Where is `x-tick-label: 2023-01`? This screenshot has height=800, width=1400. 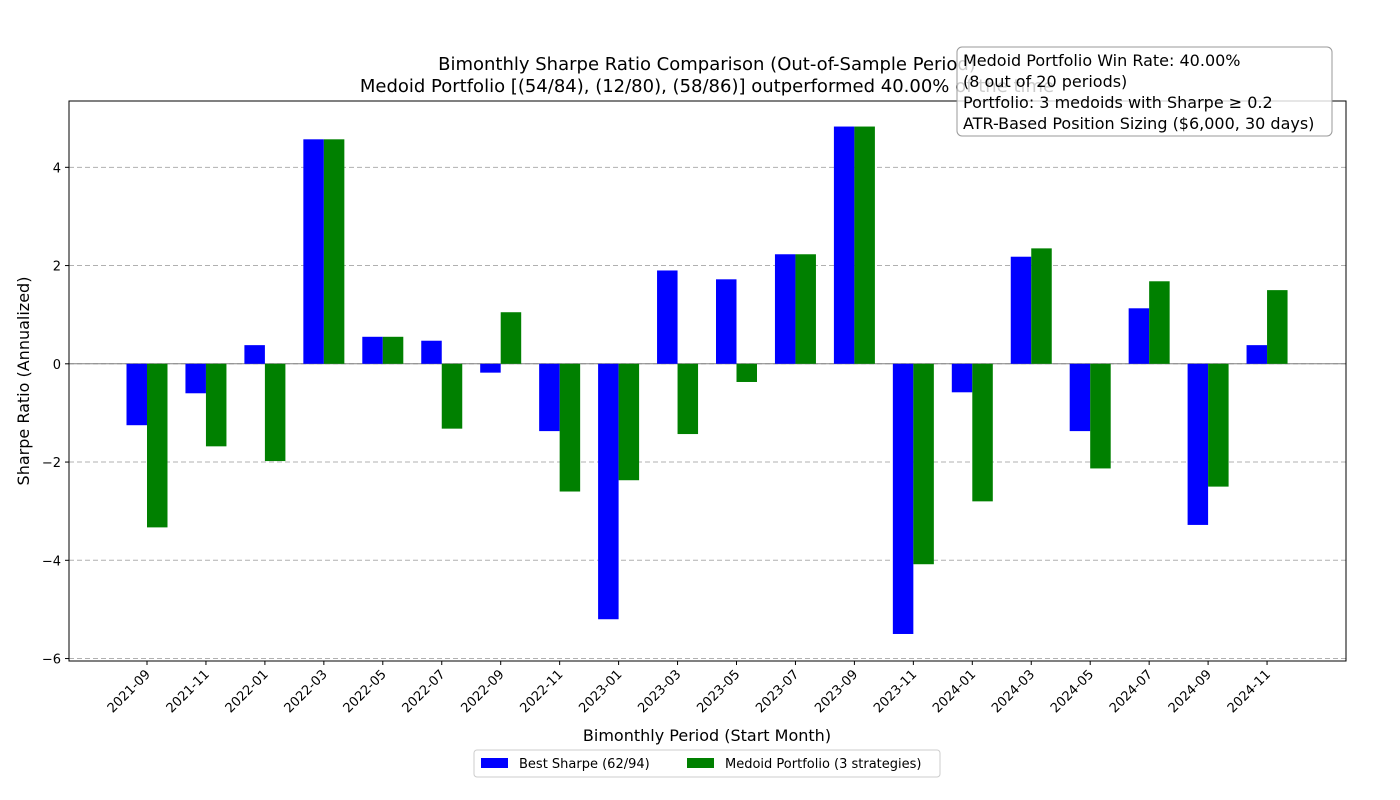 x-tick-label: 2023-01 is located at coordinates (600, 691).